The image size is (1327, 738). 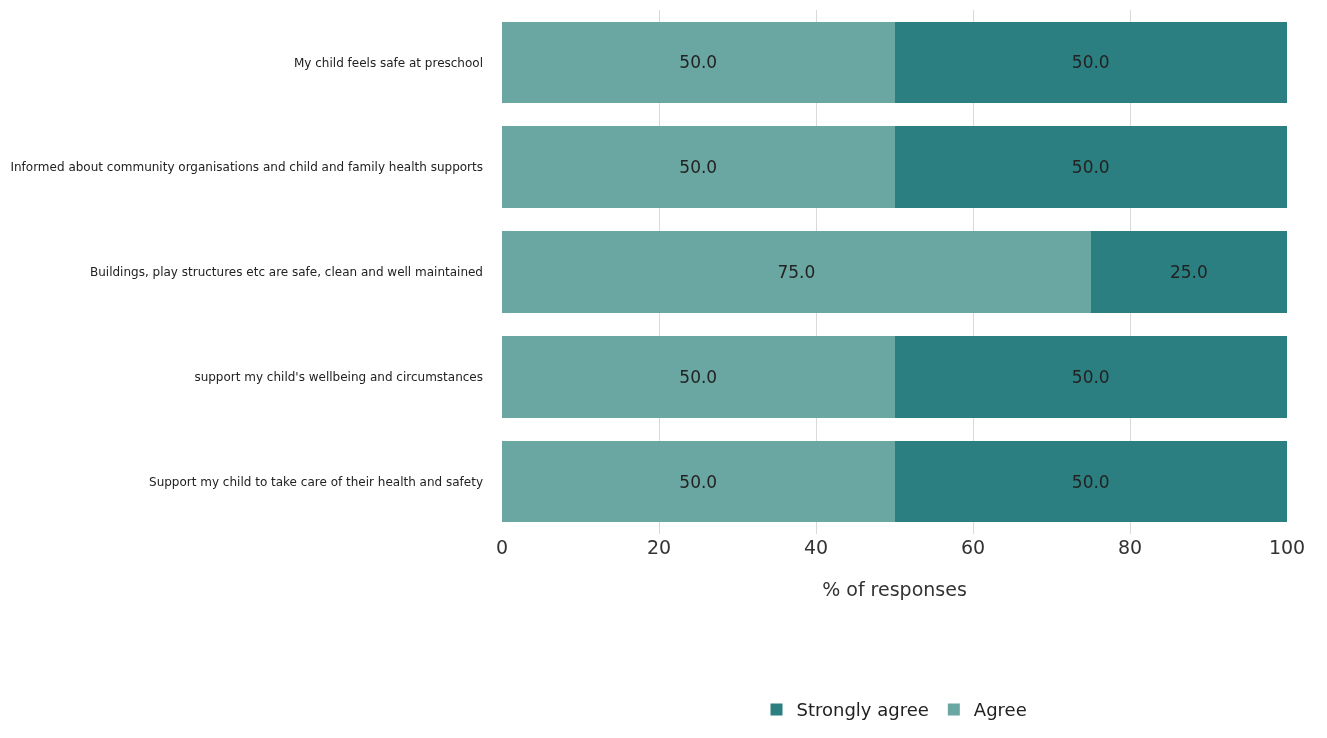 What do you see at coordinates (502, 547) in the screenshot?
I see `x-tick-label: 0` at bounding box center [502, 547].